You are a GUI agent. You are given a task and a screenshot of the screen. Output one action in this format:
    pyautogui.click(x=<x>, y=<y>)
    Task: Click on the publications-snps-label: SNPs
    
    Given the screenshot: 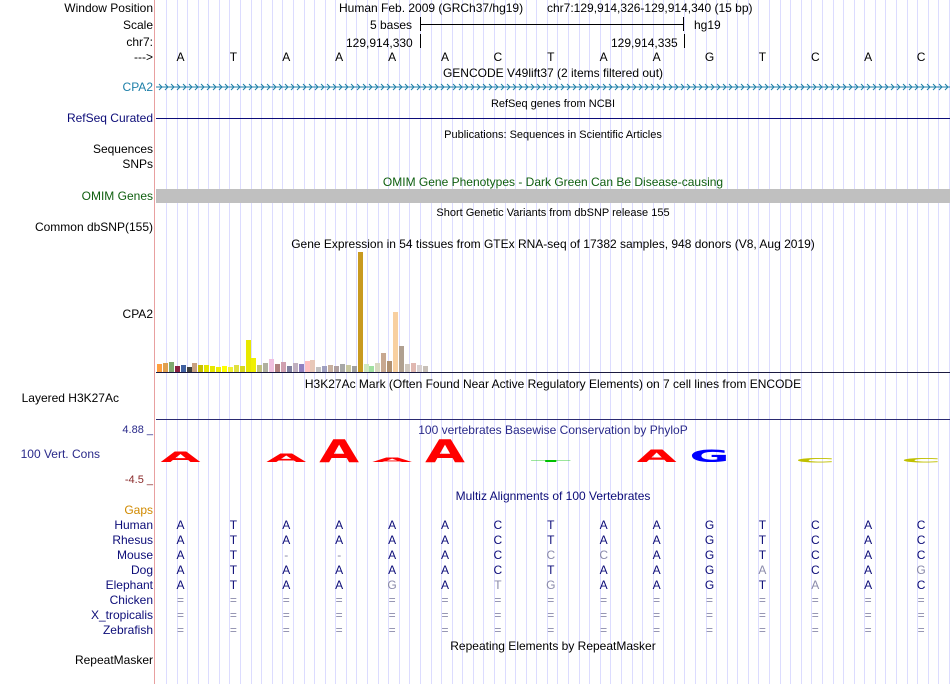 What is the action you would take?
    pyautogui.click(x=137, y=164)
    